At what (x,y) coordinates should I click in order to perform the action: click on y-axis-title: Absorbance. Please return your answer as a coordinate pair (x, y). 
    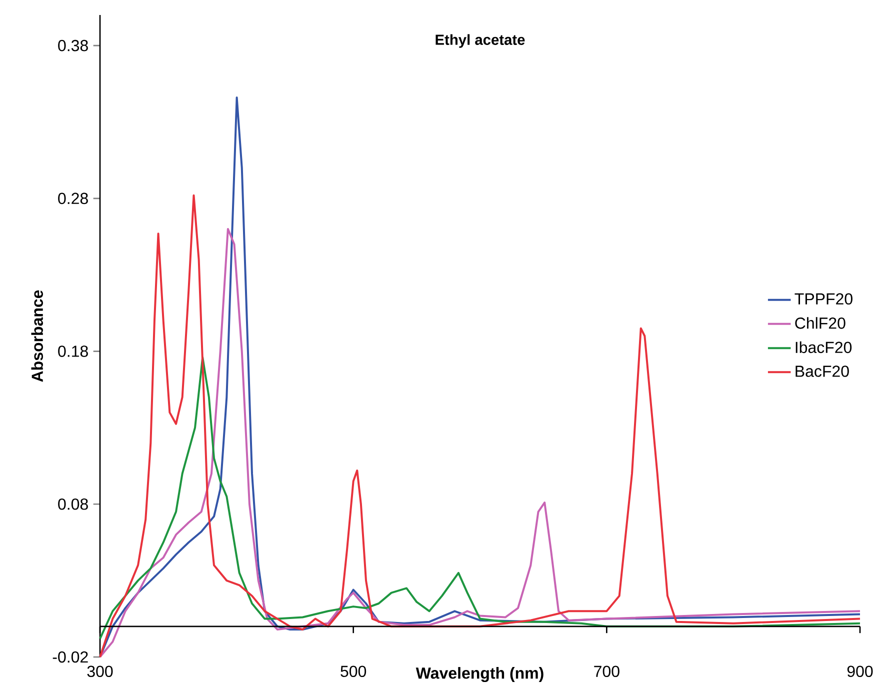
    Looking at the image, I should click on (37, 336).